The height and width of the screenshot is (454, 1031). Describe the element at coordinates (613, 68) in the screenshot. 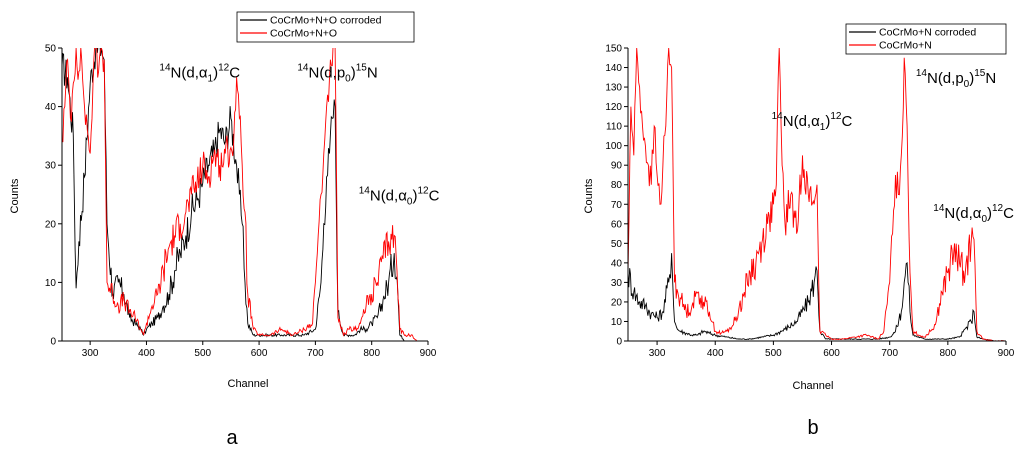

I see `y-tick-label: 140` at that location.